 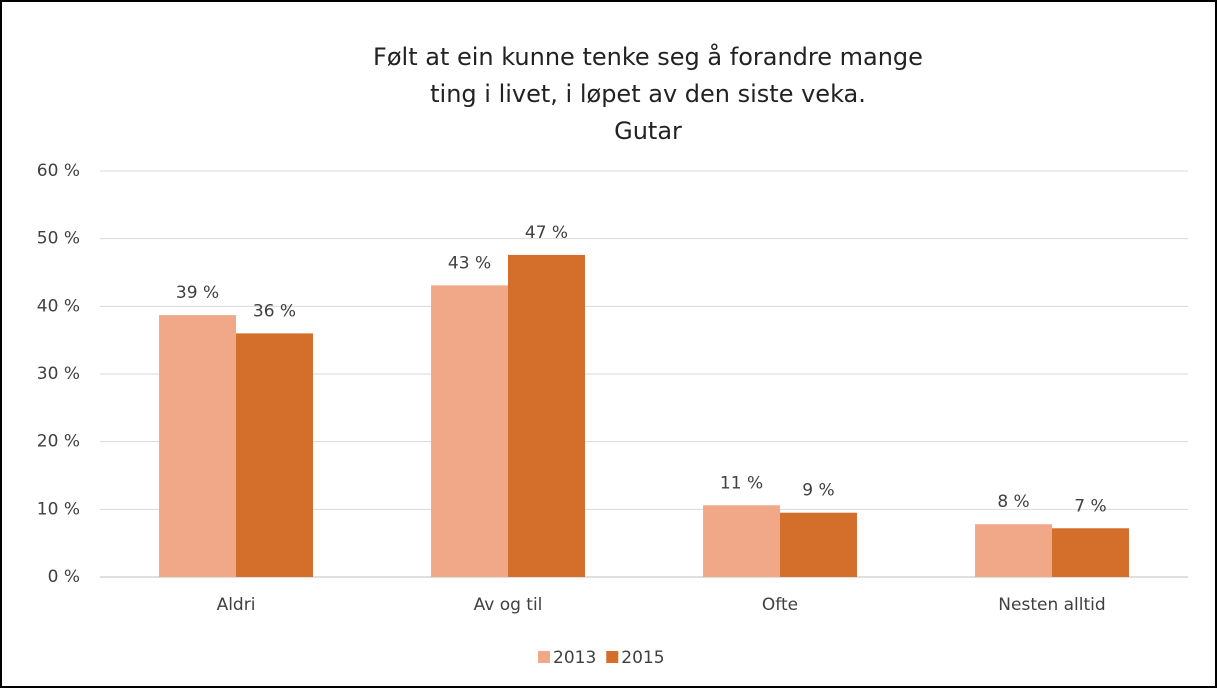 What do you see at coordinates (469, 263) in the screenshot?
I see `value-label: 43 %` at bounding box center [469, 263].